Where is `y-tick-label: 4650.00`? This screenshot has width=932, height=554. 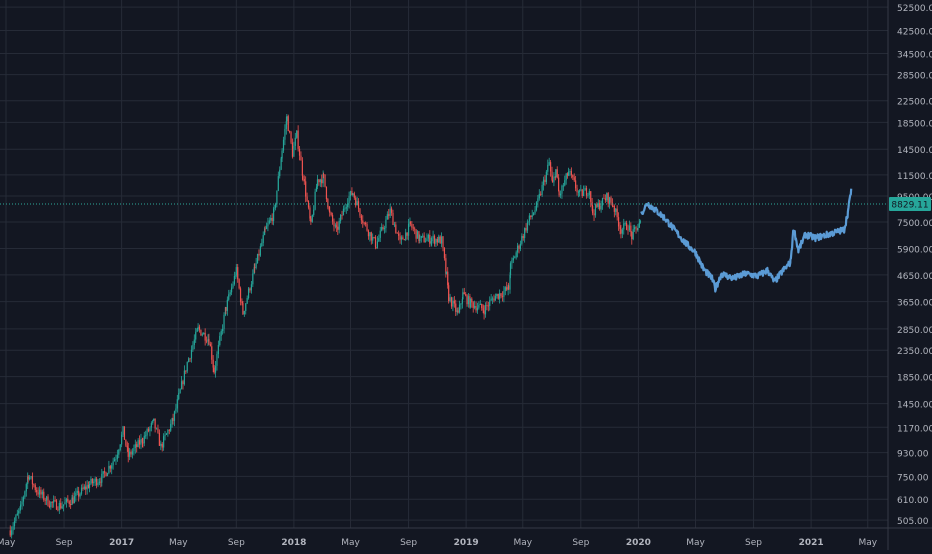
y-tick-label: 4650.00 is located at coordinates (914, 277).